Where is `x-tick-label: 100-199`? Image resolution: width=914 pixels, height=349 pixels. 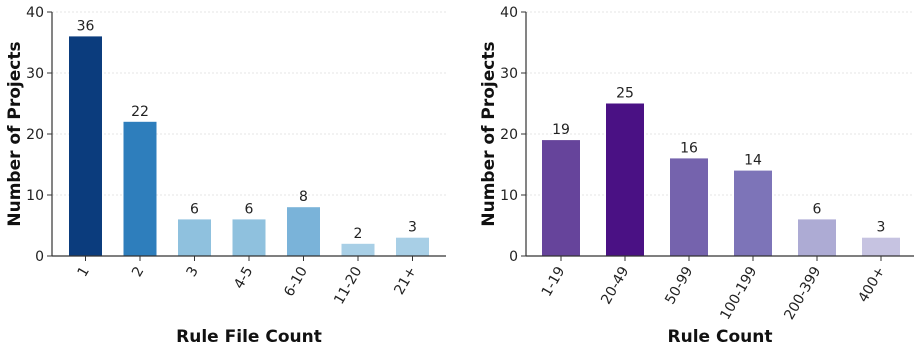
x-tick-label: 100-199 is located at coordinates (738, 293).